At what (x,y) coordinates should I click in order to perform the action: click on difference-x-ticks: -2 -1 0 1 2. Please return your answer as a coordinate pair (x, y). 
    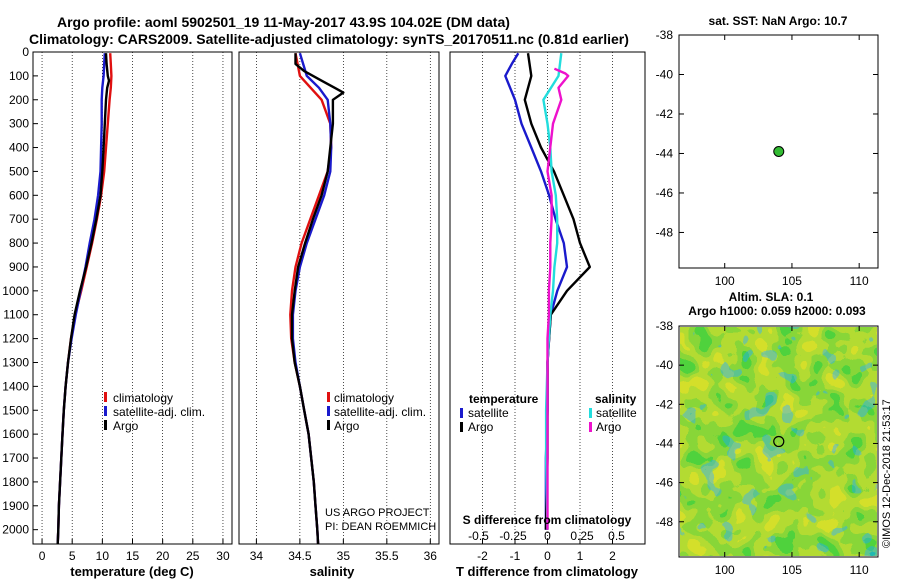
    Looking at the image, I should click on (546, 551).